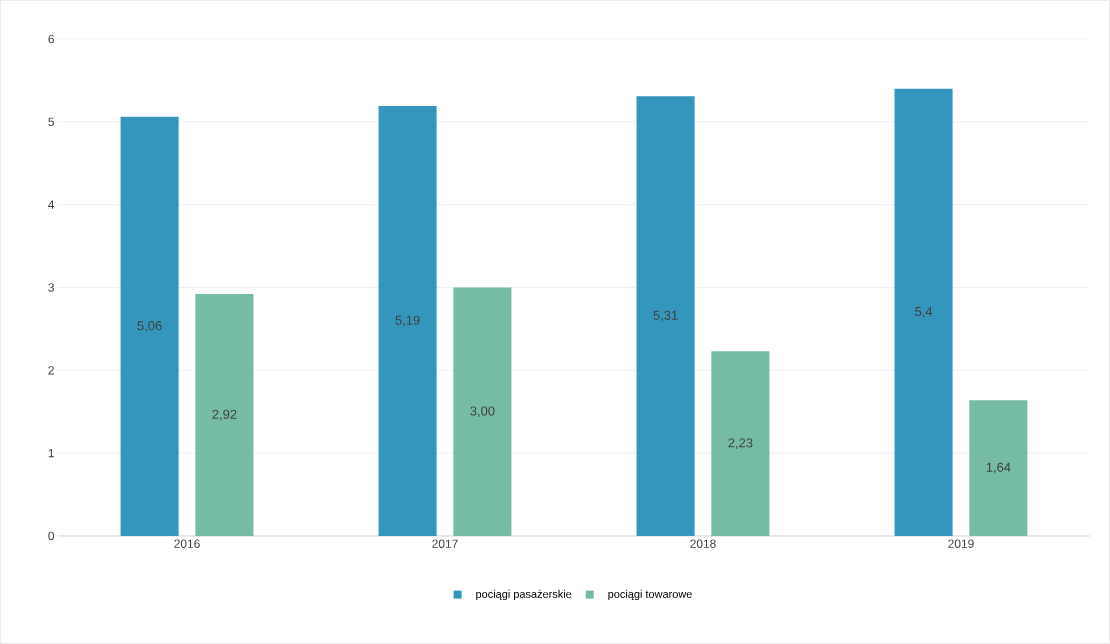 Image resolution: width=1110 pixels, height=644 pixels. Describe the element at coordinates (445, 543) in the screenshot. I see `x-tick-label: 2017` at that location.